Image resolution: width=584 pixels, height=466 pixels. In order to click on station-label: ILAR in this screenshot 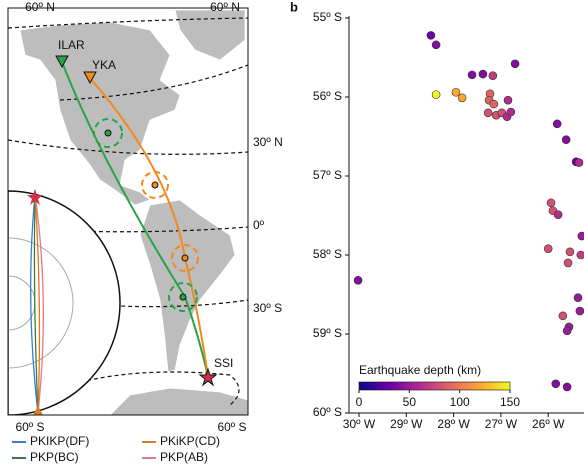, I will do `click(71, 45)`.